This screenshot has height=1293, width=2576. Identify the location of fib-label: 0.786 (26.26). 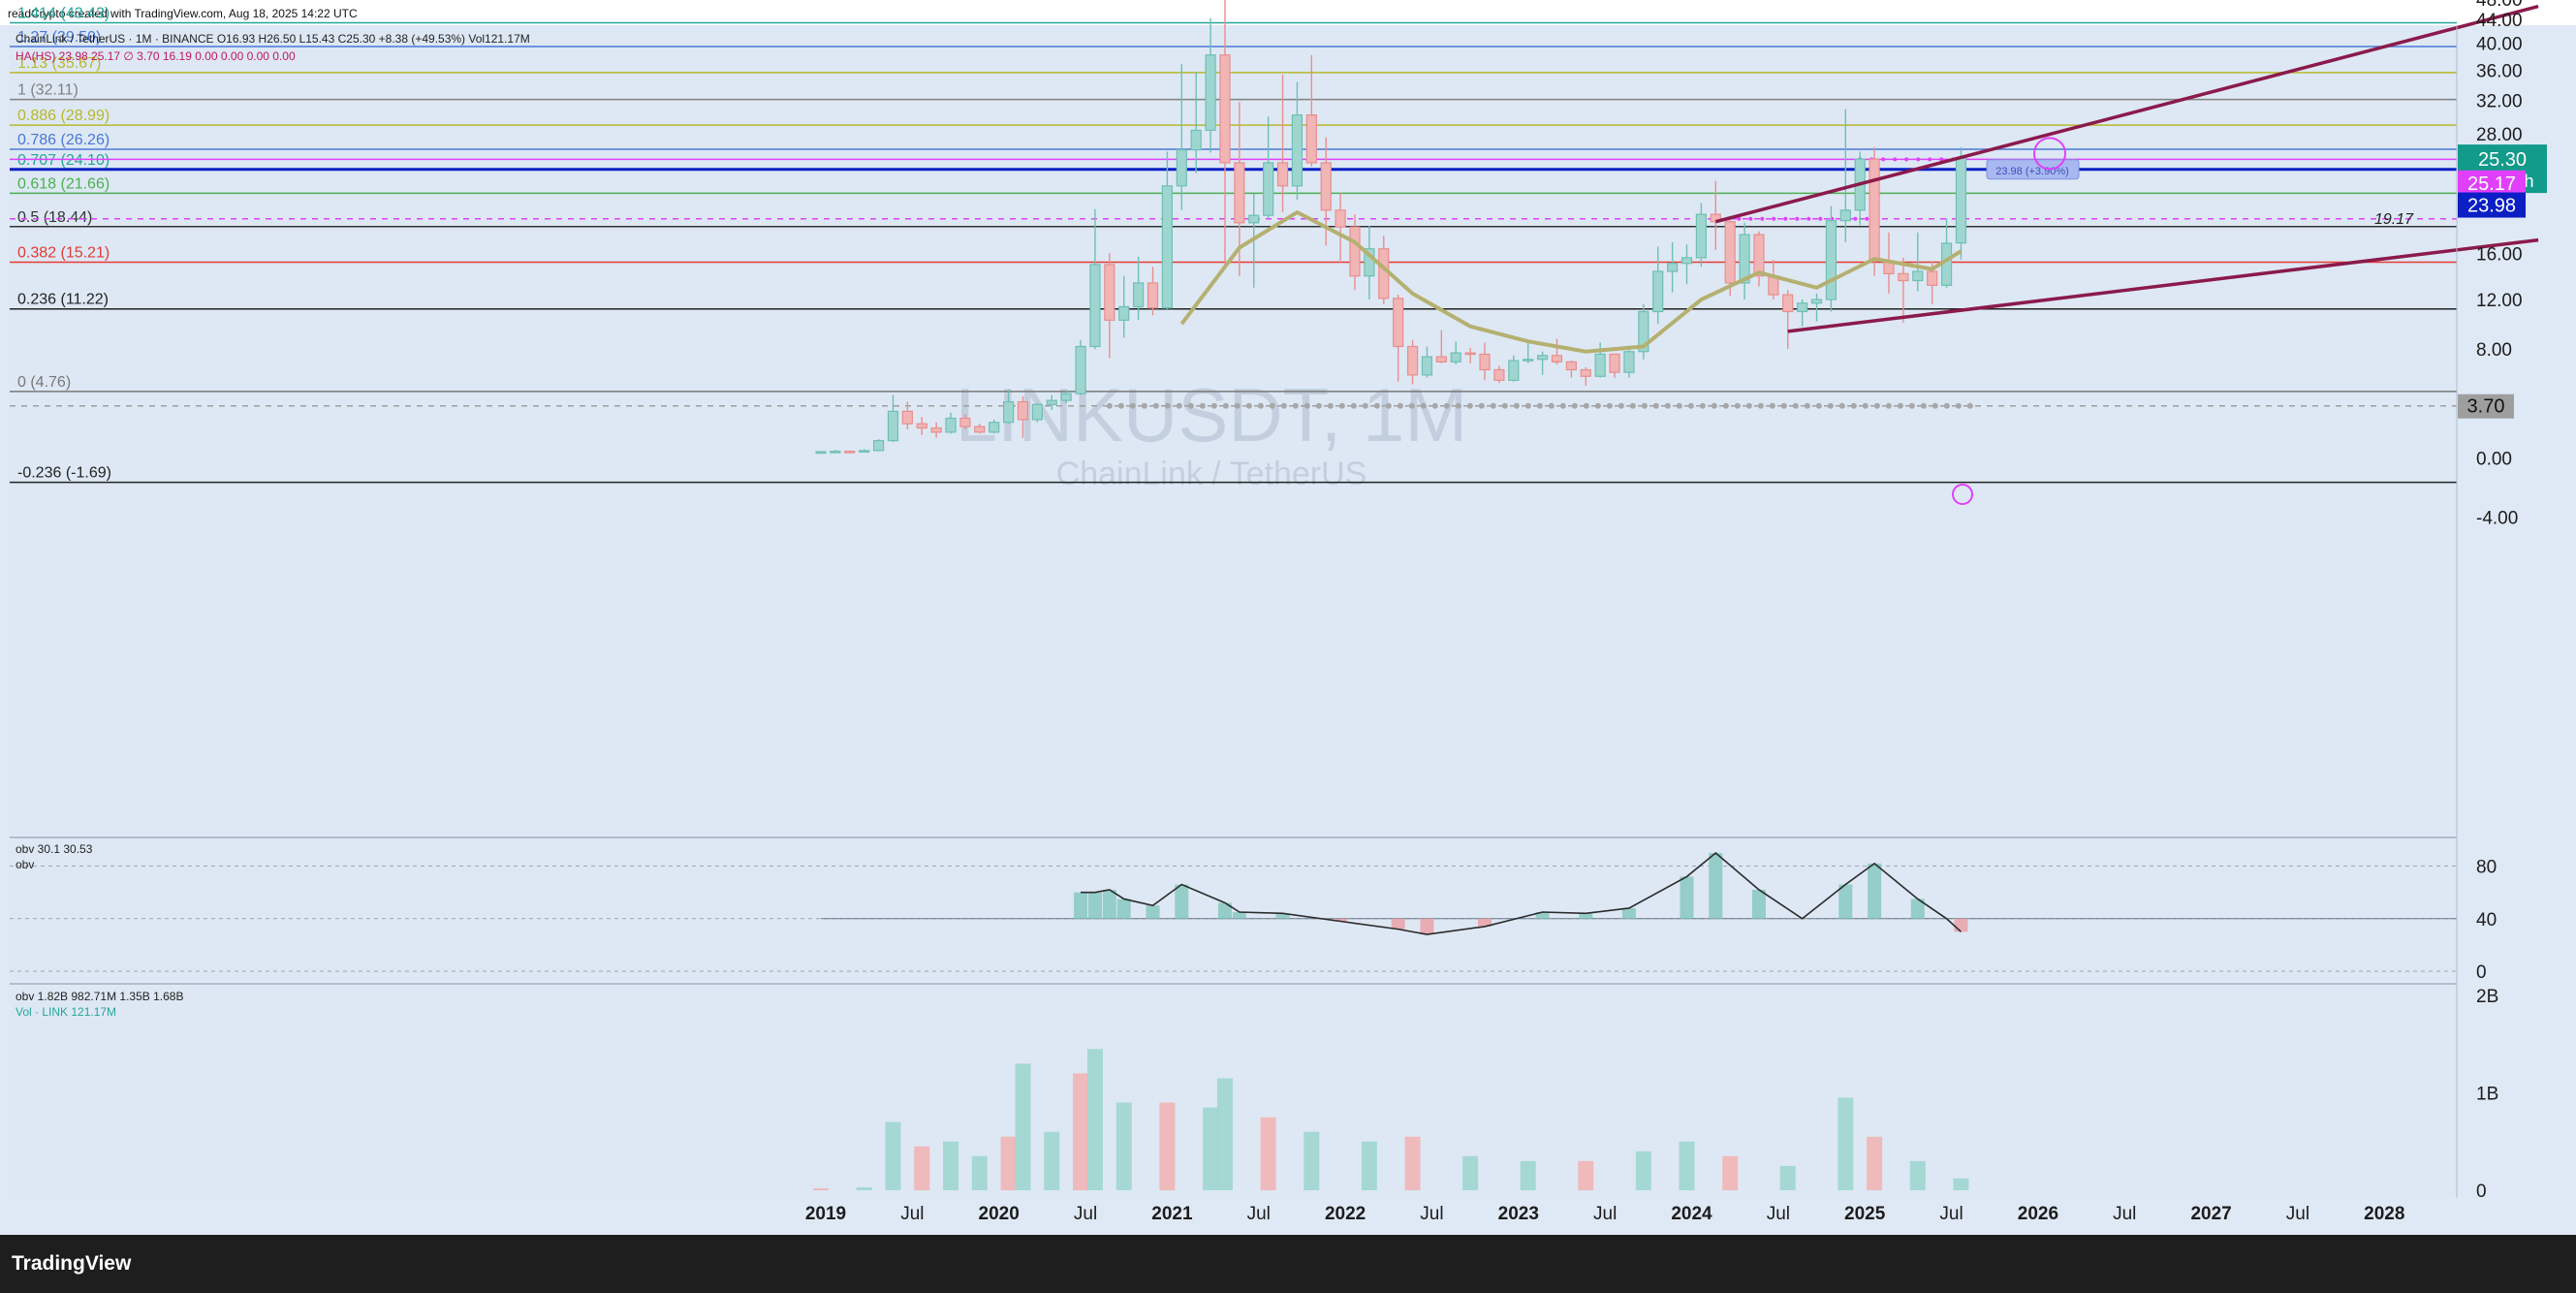
(63, 140).